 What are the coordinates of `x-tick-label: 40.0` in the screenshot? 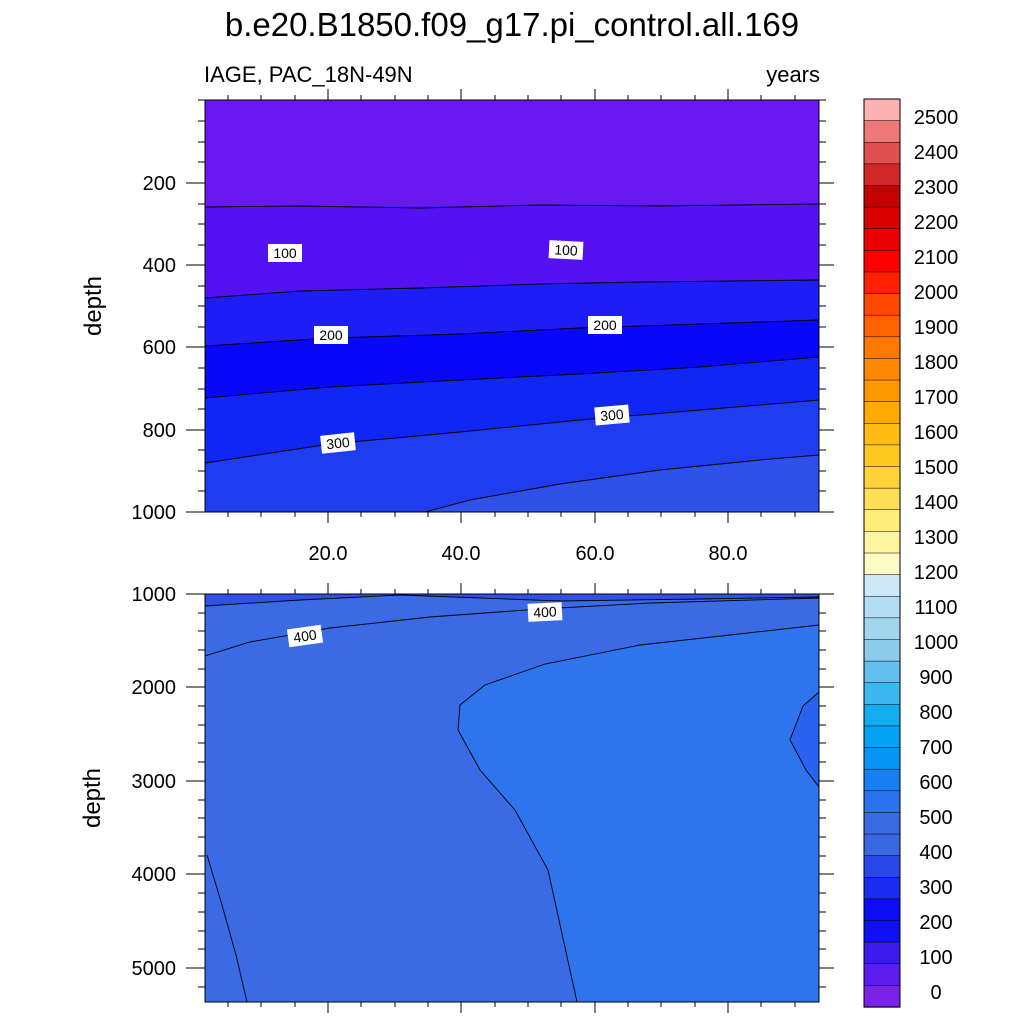 It's located at (461, 554).